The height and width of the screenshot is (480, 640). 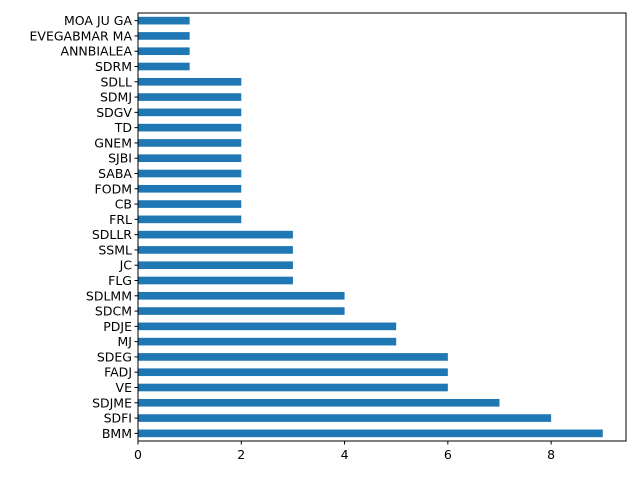 What do you see at coordinates (293, 387) in the screenshot?
I see `bar-ve` at bounding box center [293, 387].